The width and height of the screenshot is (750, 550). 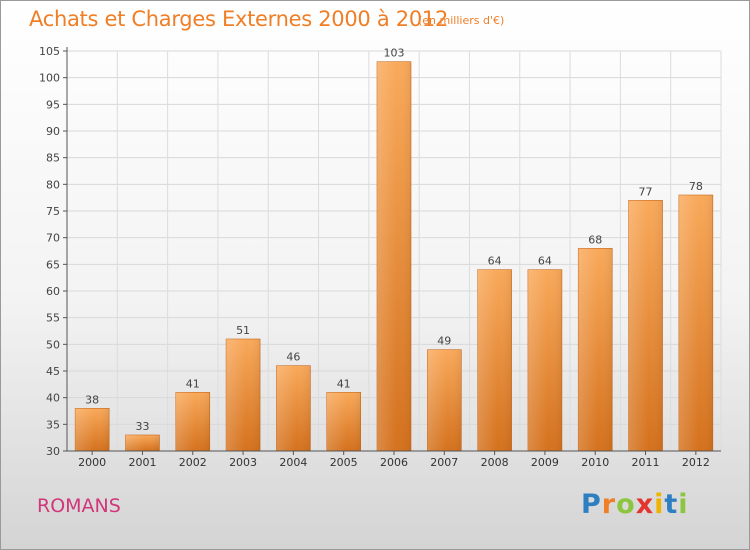 What do you see at coordinates (243, 462) in the screenshot?
I see `x-tick-label: 2003` at bounding box center [243, 462].